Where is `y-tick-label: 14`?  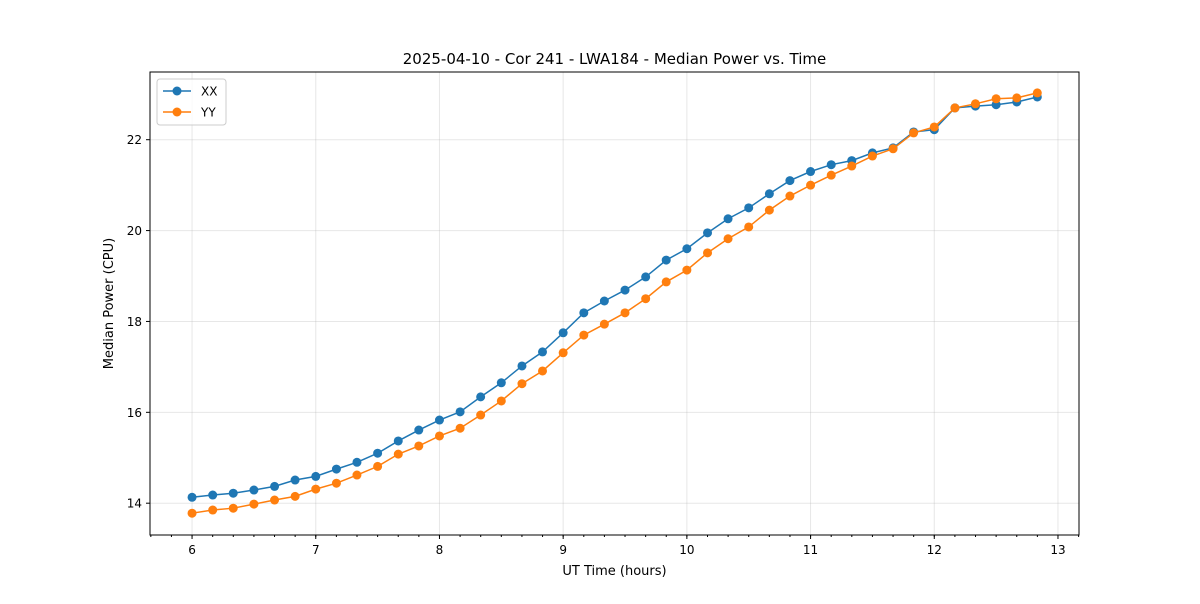 y-tick-label: 14 is located at coordinates (134, 504).